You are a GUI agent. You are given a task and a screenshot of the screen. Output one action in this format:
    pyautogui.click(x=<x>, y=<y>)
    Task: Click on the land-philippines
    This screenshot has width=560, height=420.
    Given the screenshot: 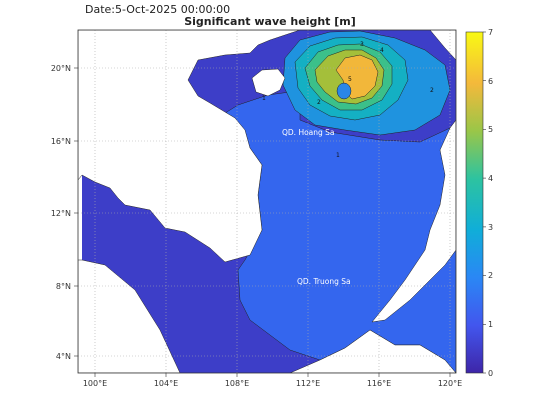 What is the action you would take?
    pyautogui.click(x=413, y=221)
    